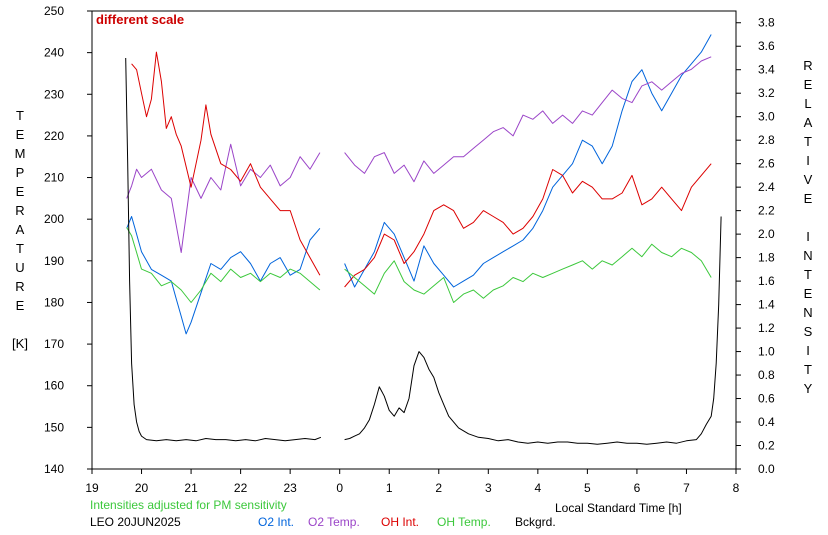 The height and width of the screenshot is (535, 828). What do you see at coordinates (686, 488) in the screenshot?
I see `x-tick-label: 7` at bounding box center [686, 488].